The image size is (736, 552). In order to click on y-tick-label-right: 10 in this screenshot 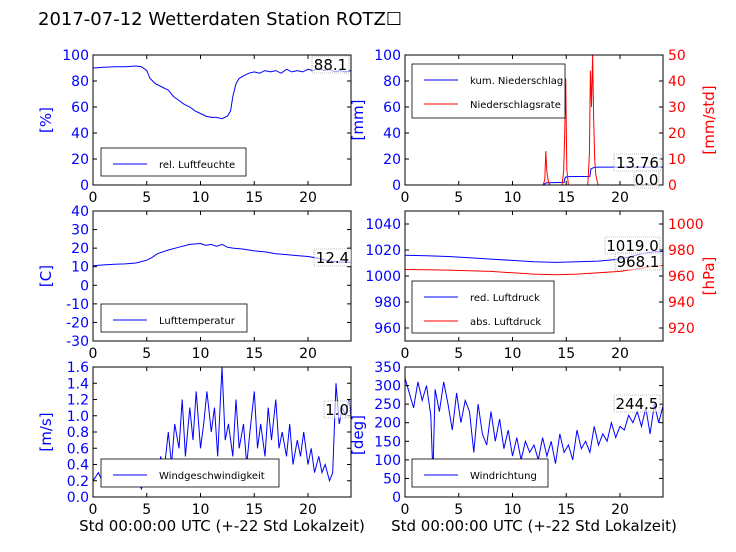, I will do `click(677, 160)`.